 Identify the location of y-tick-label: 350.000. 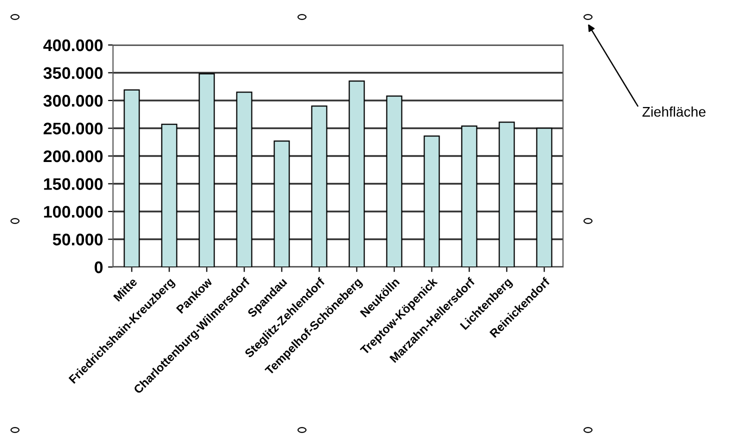
(73, 73).